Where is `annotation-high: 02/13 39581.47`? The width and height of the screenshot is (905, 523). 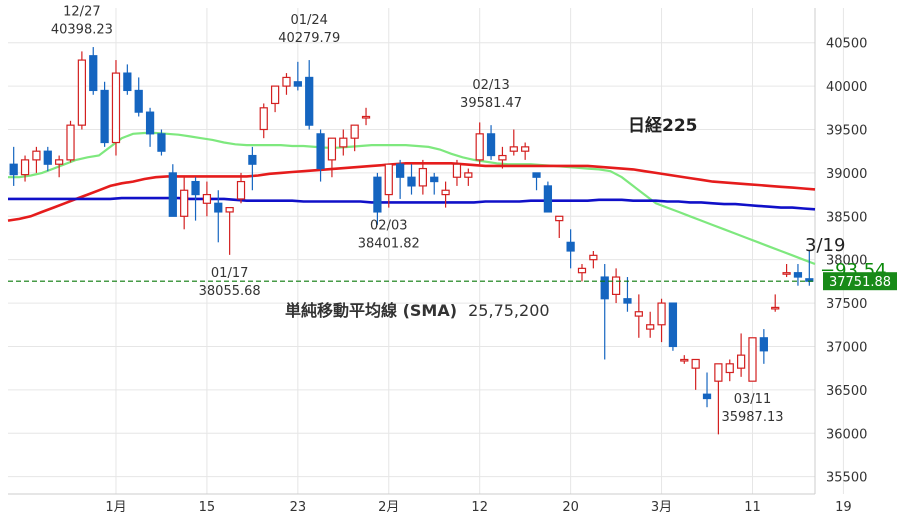
annotation-high: 02/13 39581.47 is located at coordinates (491, 94).